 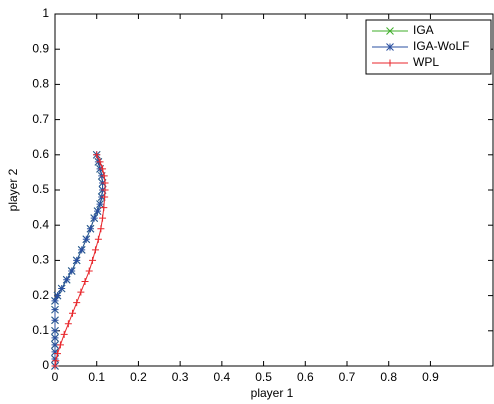 What do you see at coordinates (305, 377) in the screenshot?
I see `x-tick-label: 0.6` at bounding box center [305, 377].